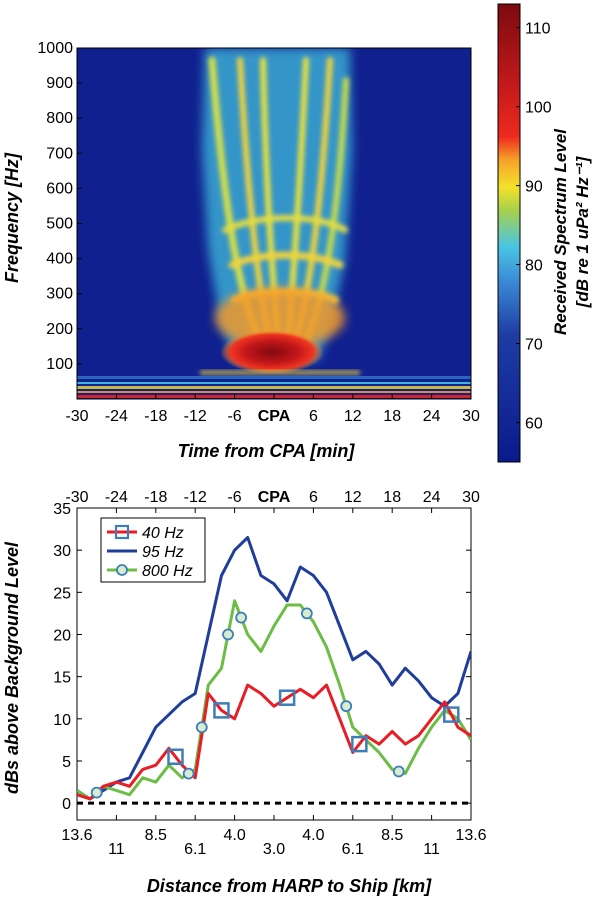 This screenshot has width=600, height=906. What do you see at coordinates (195, 497) in the screenshot?
I see `line-top-tick-label: -12` at bounding box center [195, 497].